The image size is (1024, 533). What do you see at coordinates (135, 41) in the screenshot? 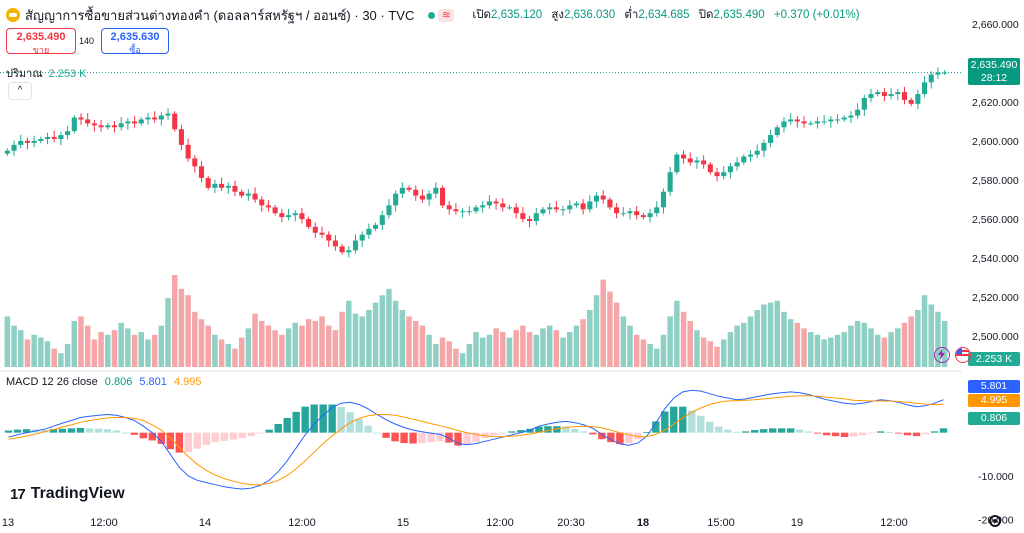
I see `buy-button: 2,635.630 ซื้อ` at bounding box center [135, 41].